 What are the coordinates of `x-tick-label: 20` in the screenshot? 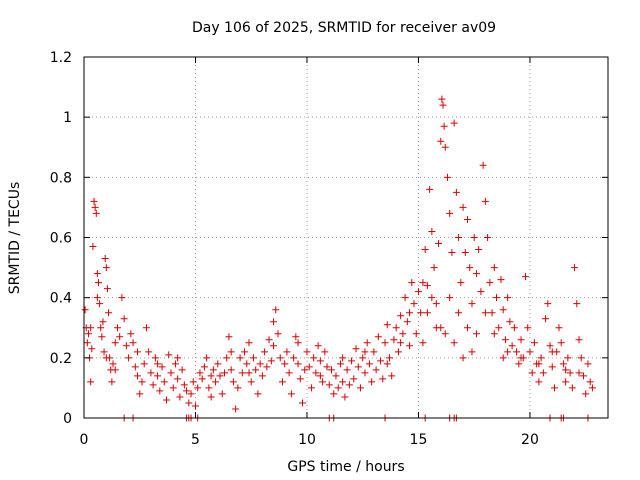 It's located at (530, 440).